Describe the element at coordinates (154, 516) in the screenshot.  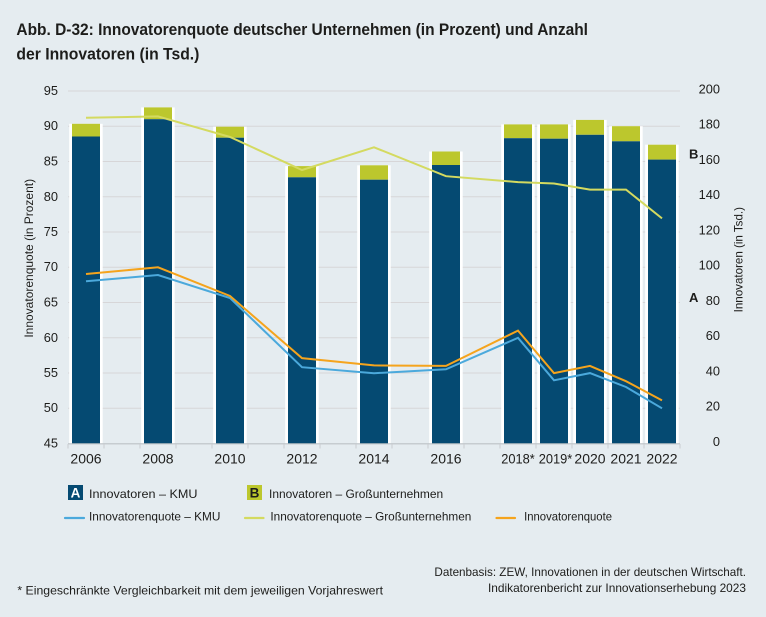
I see `svg-text: Innovatorenquote – KMU` at that location.